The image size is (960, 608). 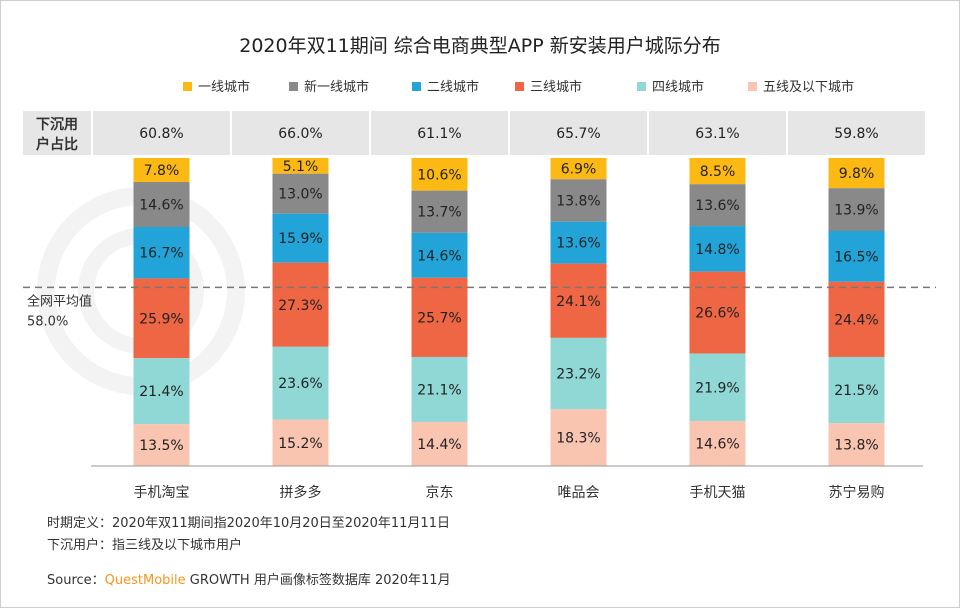 What do you see at coordinates (718, 493) in the screenshot?
I see `category-label: 手机天猫` at bounding box center [718, 493].